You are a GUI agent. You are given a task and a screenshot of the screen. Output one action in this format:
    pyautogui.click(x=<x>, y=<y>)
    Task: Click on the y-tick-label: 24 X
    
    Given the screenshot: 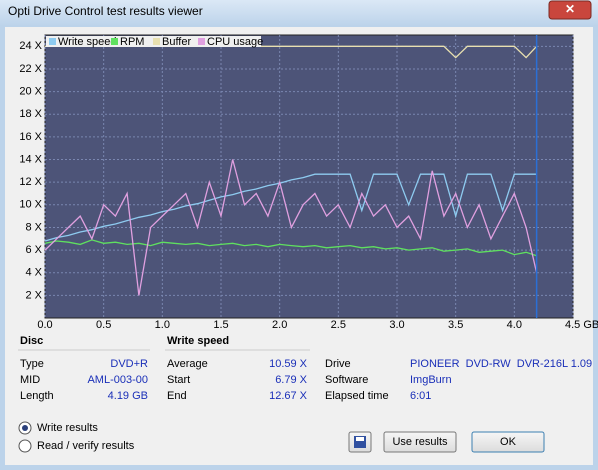 What is the action you would take?
    pyautogui.click(x=30, y=46)
    